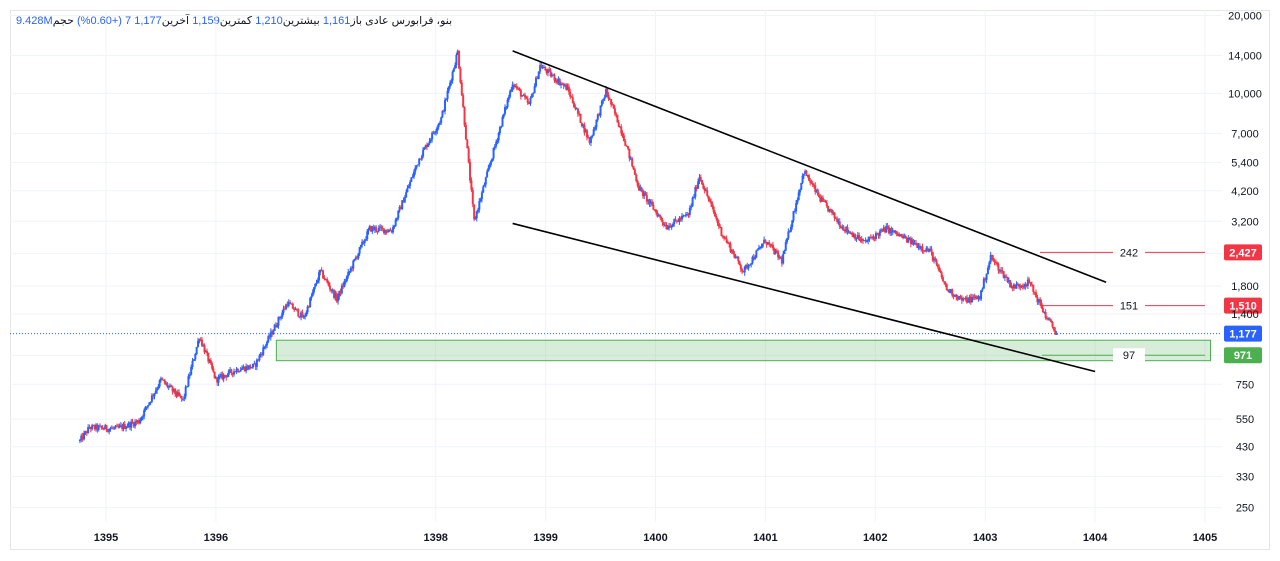 This screenshot has height=561, width=1280. I want to click on level-label-bg, so click(1129, 305).